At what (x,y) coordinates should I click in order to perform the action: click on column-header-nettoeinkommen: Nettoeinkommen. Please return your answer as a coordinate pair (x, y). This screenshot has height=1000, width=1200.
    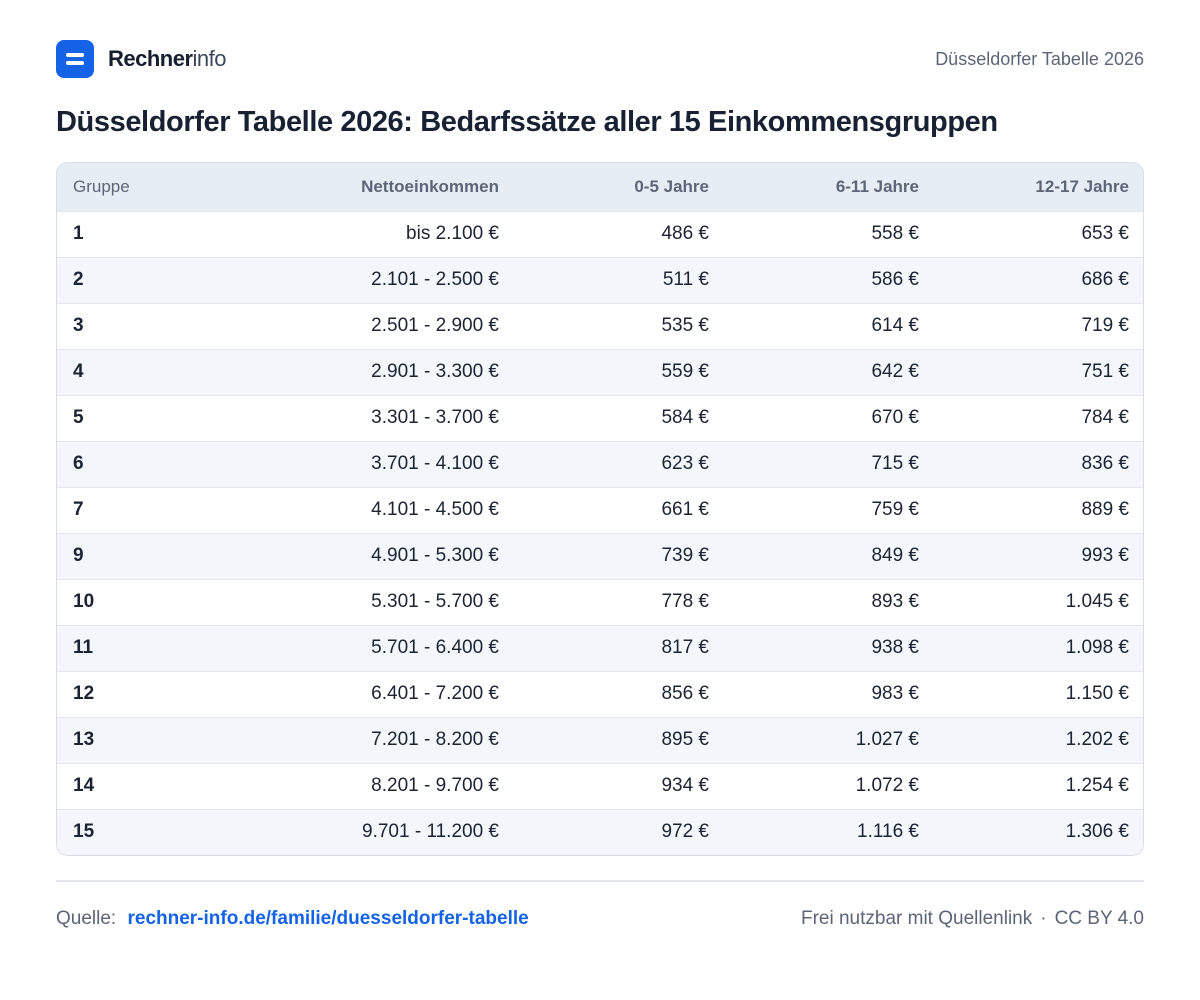
    Looking at the image, I should click on (376, 187).